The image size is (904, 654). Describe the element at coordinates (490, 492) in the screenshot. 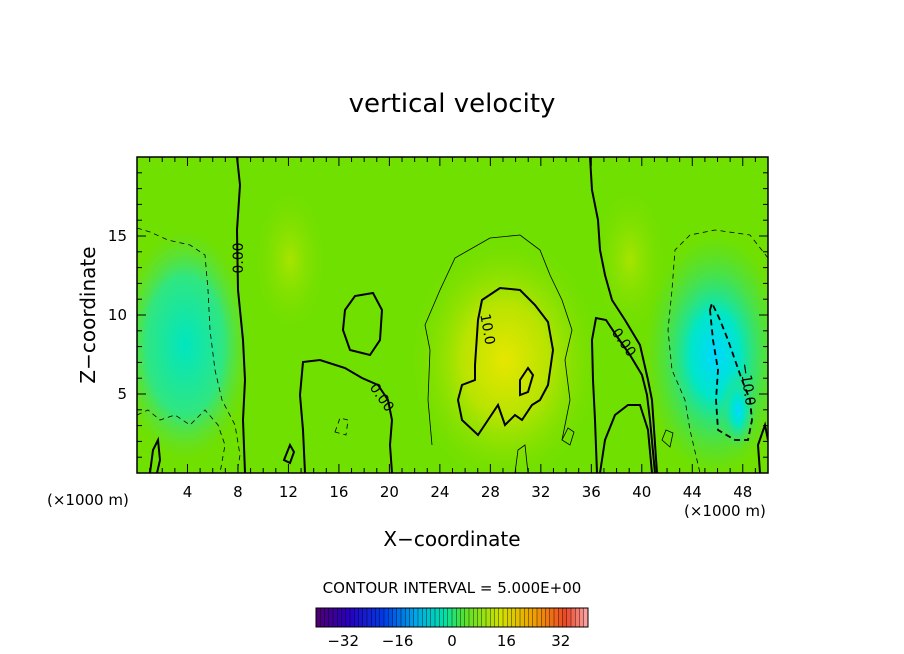

I see `x-tick-label: 28` at that location.